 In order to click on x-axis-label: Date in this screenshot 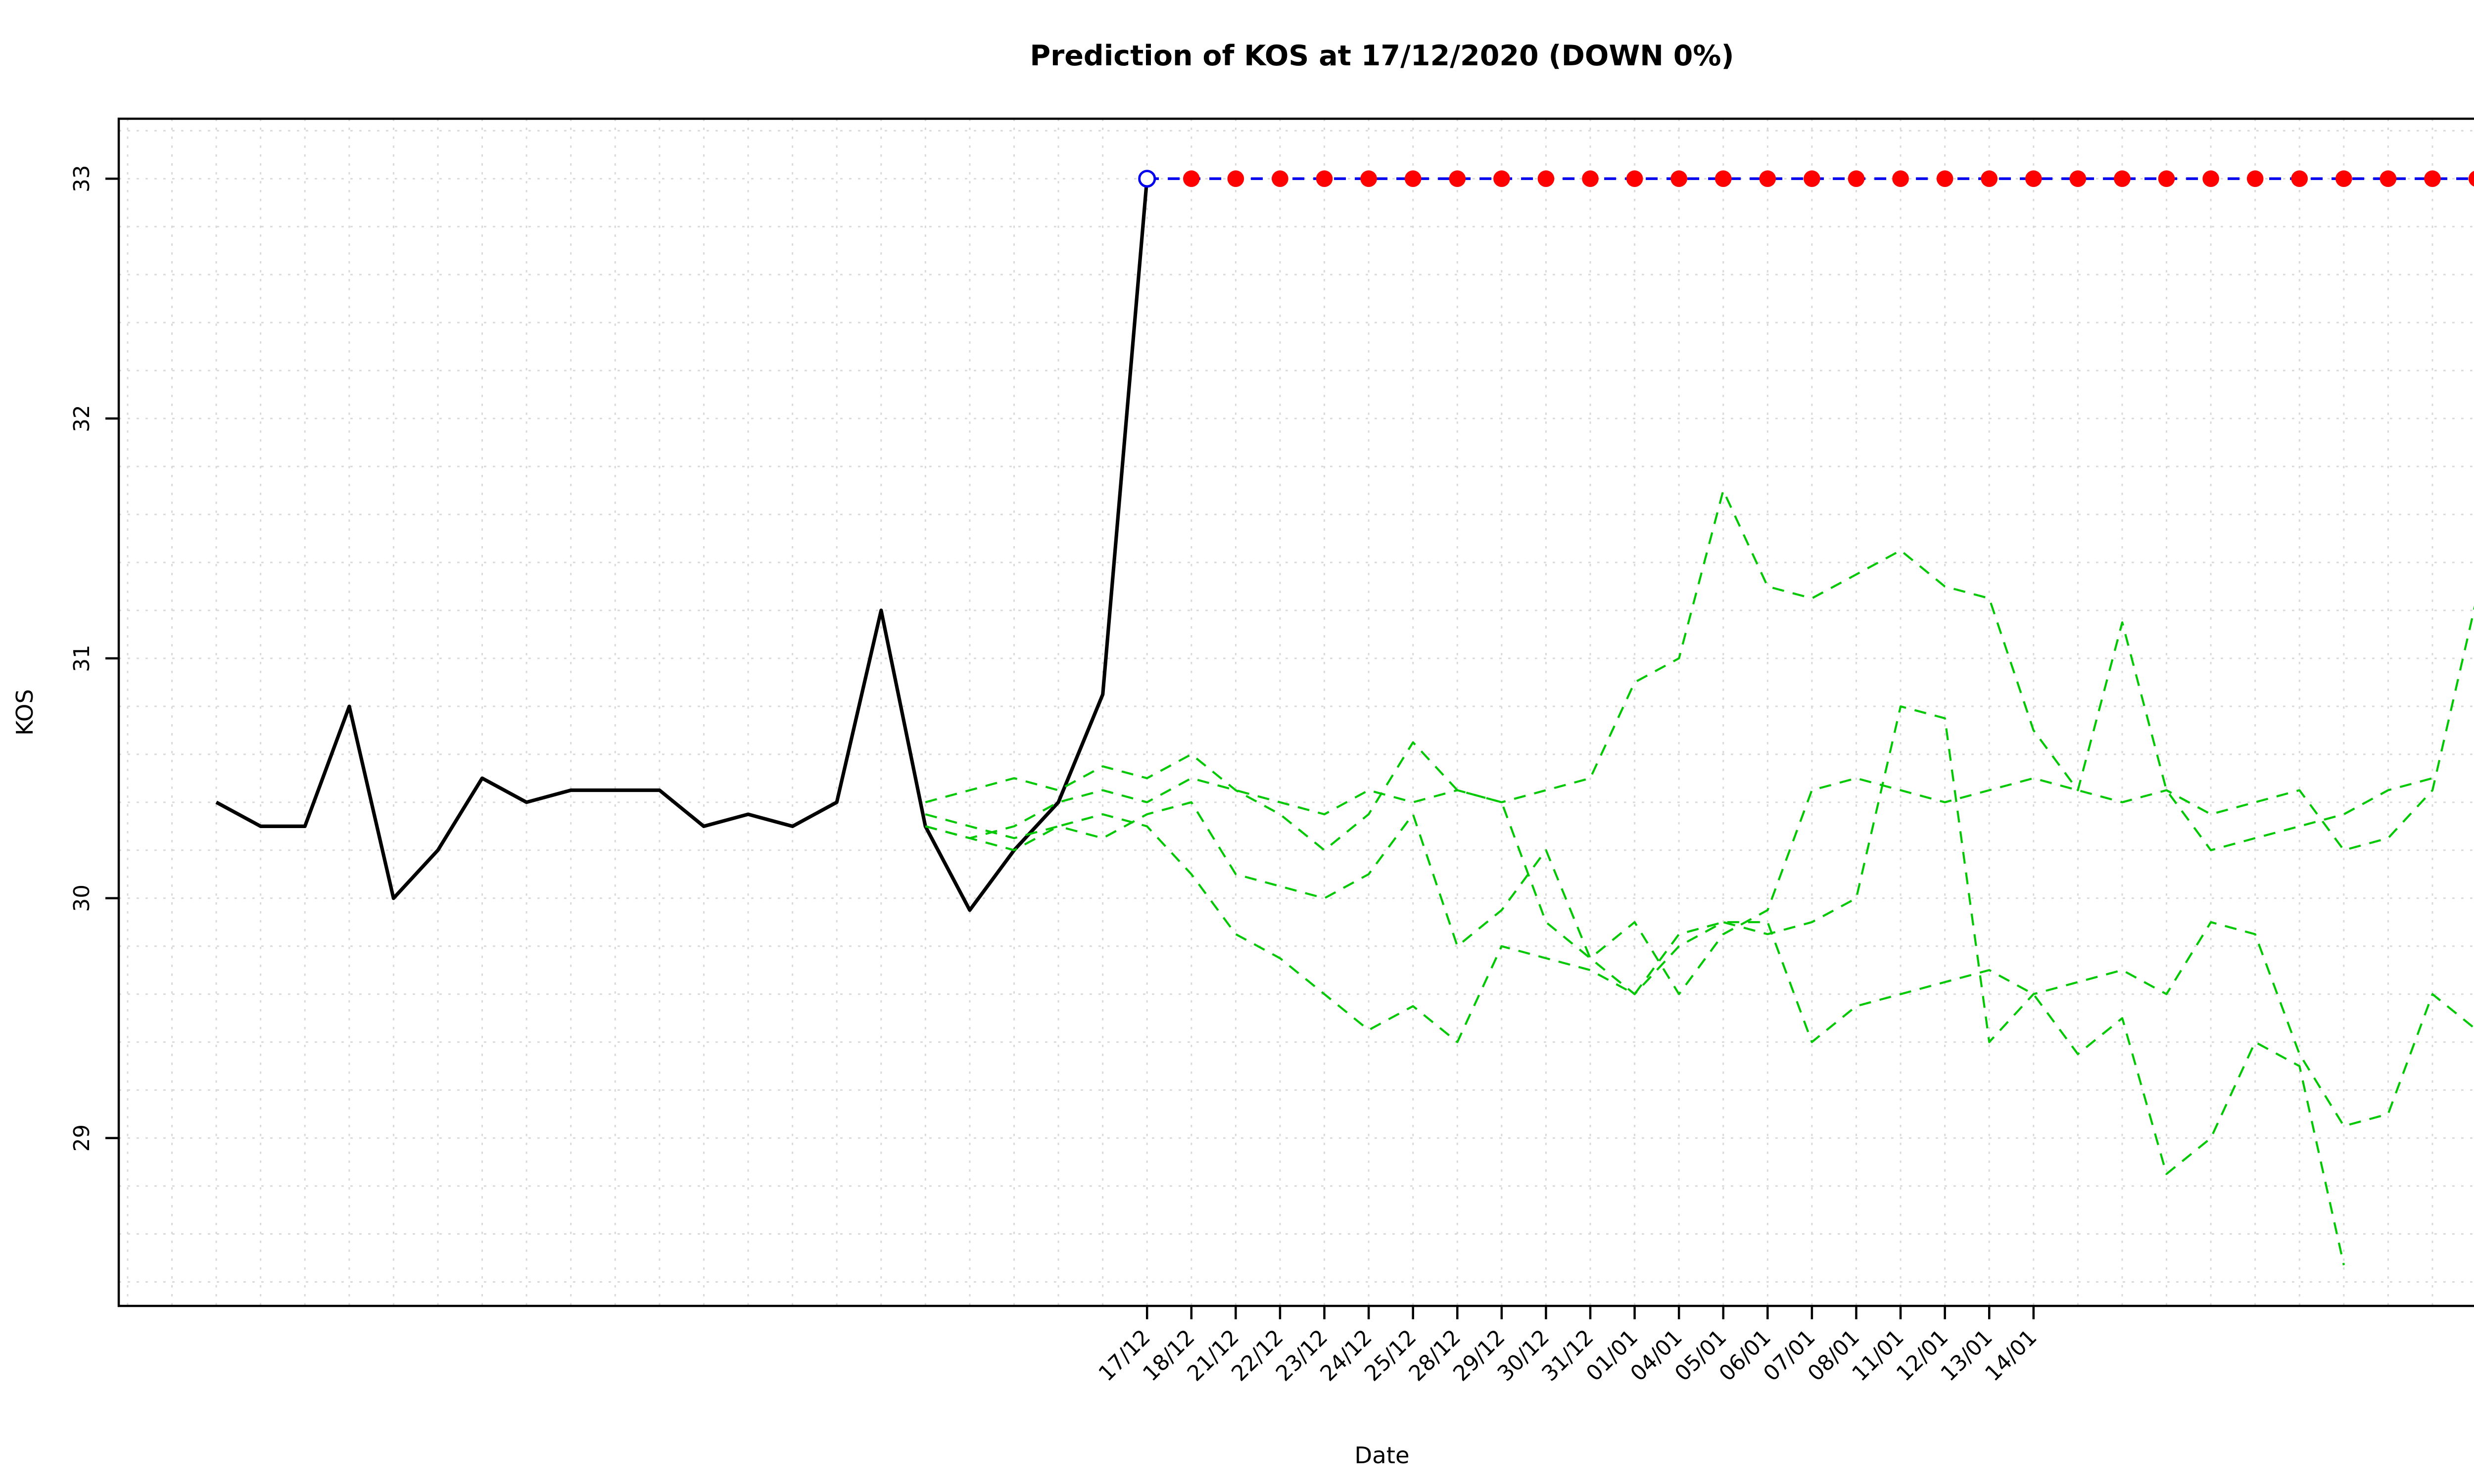, I will do `click(1381, 1455)`.